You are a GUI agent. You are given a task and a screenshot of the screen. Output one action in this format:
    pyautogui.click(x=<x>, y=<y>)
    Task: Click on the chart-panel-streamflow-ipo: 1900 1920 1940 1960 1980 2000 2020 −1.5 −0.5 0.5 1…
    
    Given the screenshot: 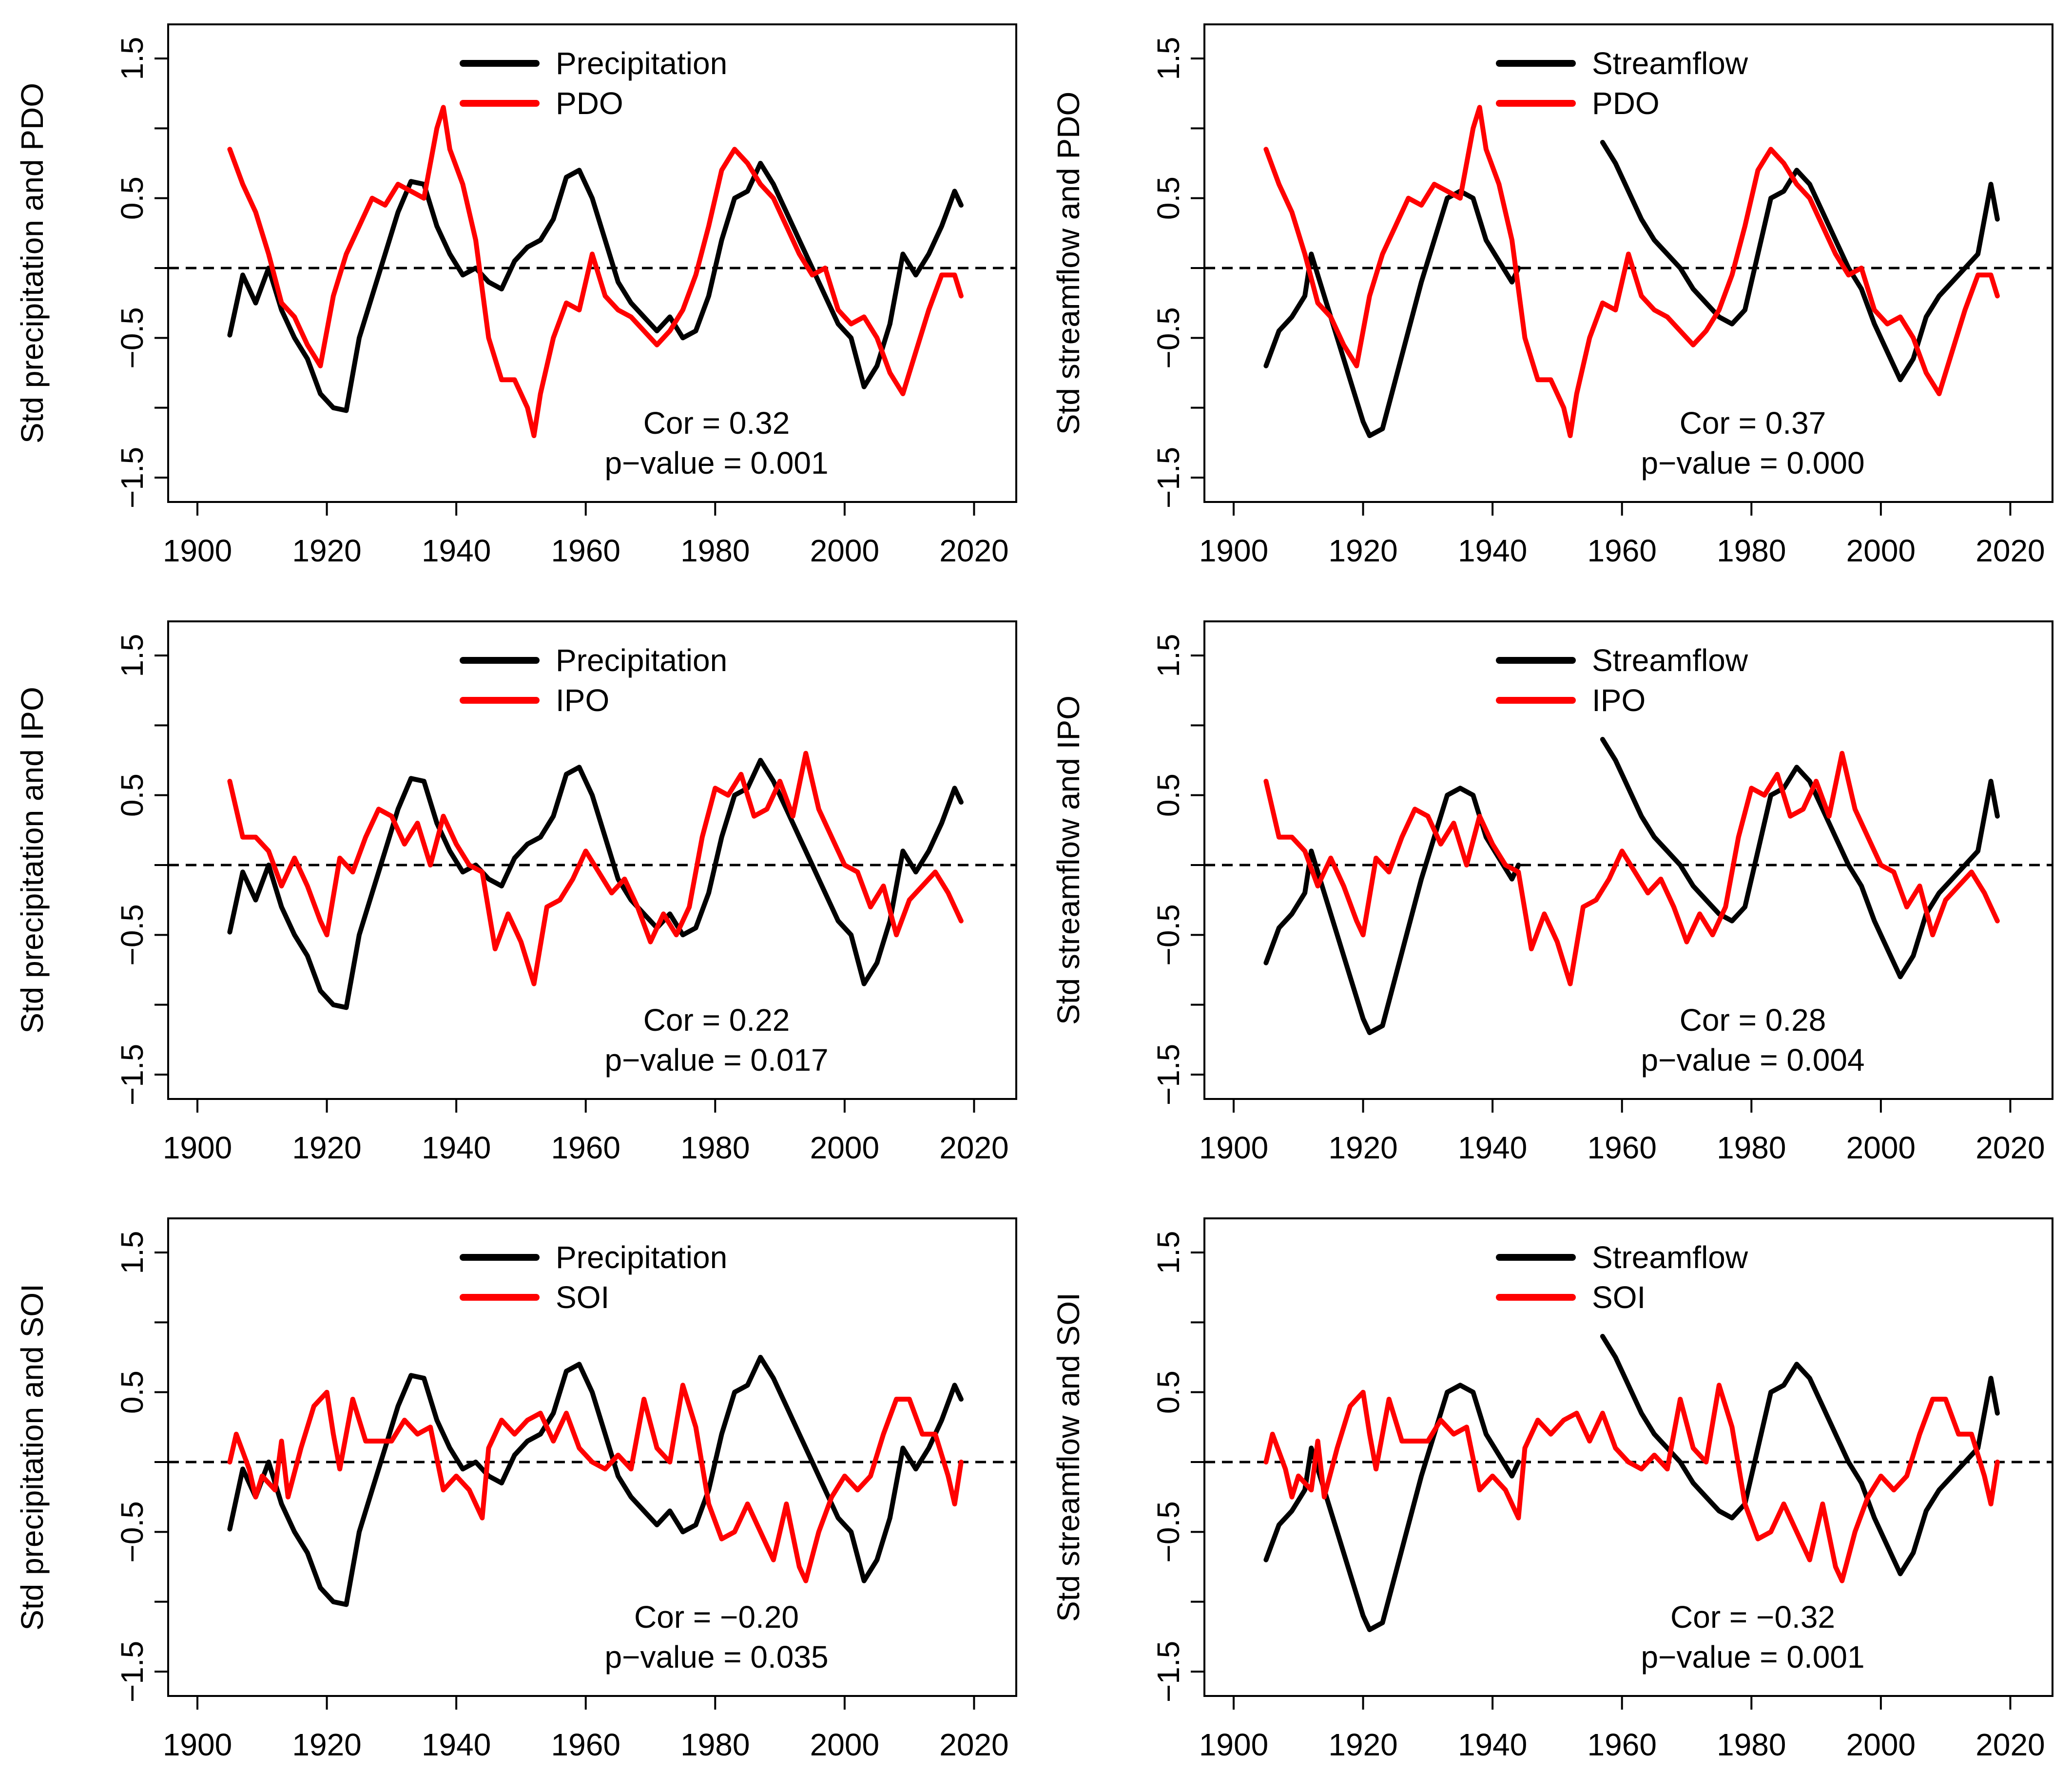 What is the action you would take?
    pyautogui.click(x=1552, y=892)
    